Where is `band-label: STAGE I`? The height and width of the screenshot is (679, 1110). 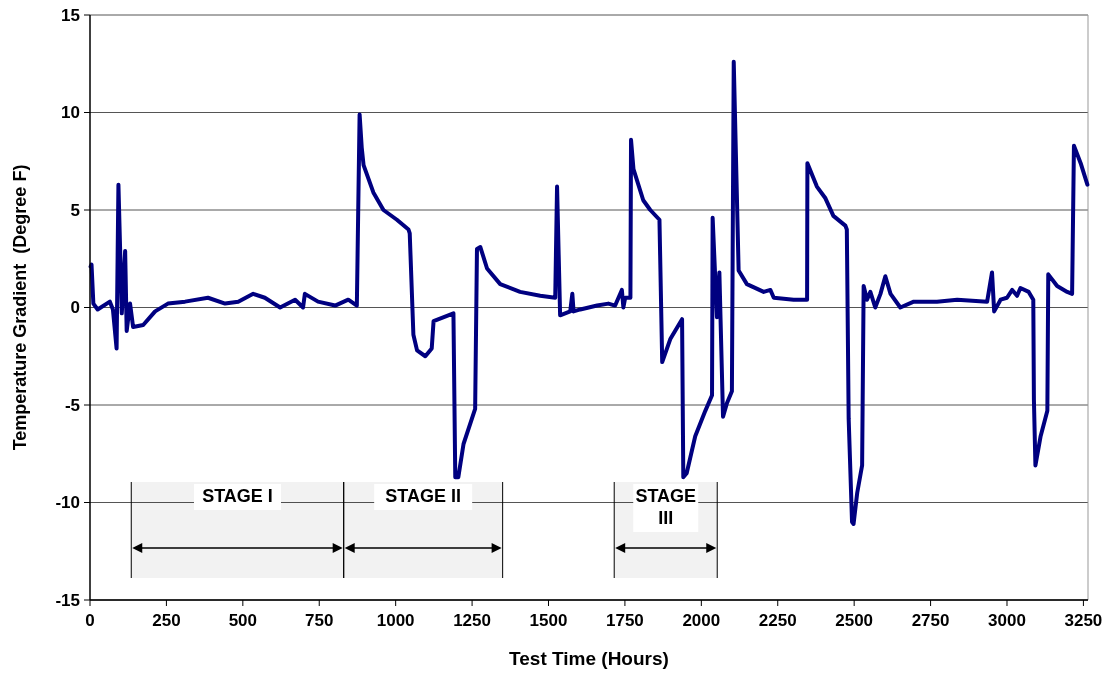
band-label: STAGE I is located at coordinates (237, 496).